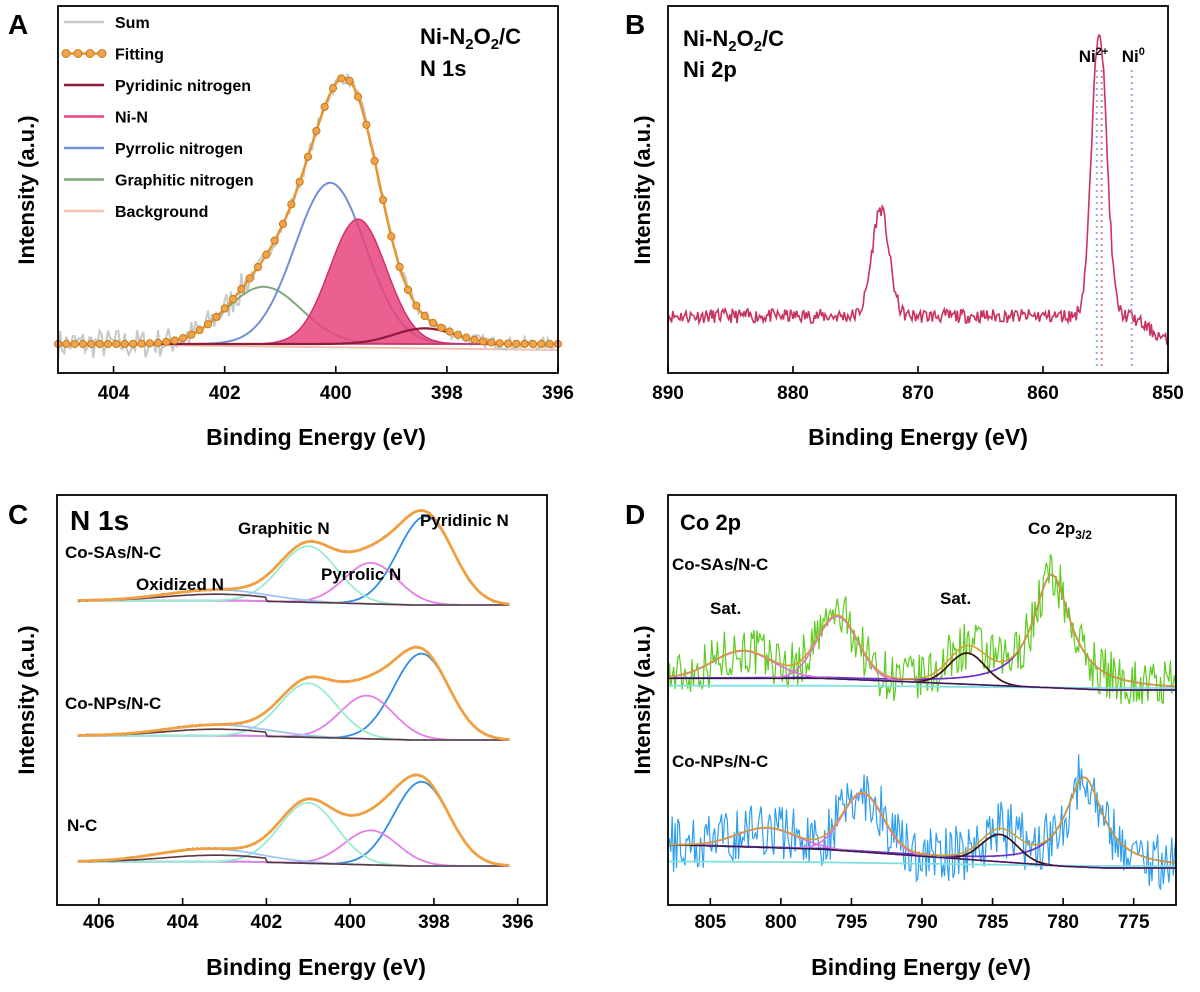  I want to click on panel-label-d: D, so click(635, 514).